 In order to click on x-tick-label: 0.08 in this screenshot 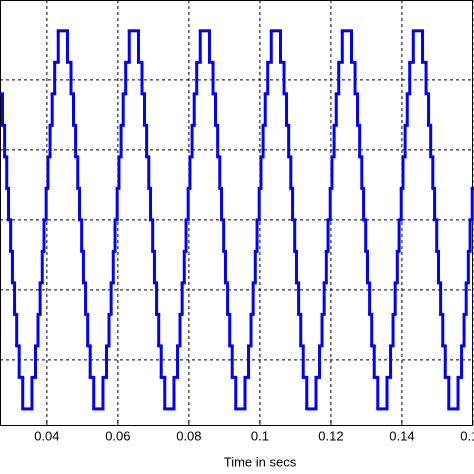, I will do `click(188, 435)`.